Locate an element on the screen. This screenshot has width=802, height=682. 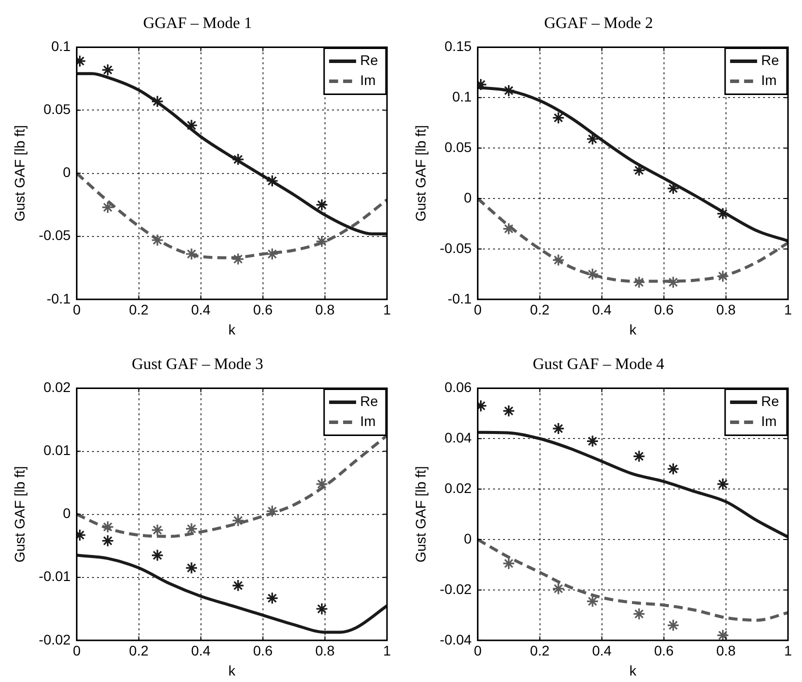
y-tick-label: -0.01 is located at coordinates (54, 576).